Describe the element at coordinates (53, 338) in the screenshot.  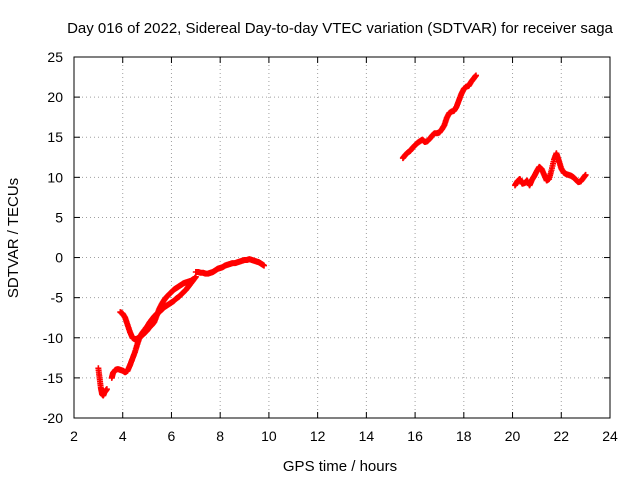
I see `y-tick-label: -10` at that location.